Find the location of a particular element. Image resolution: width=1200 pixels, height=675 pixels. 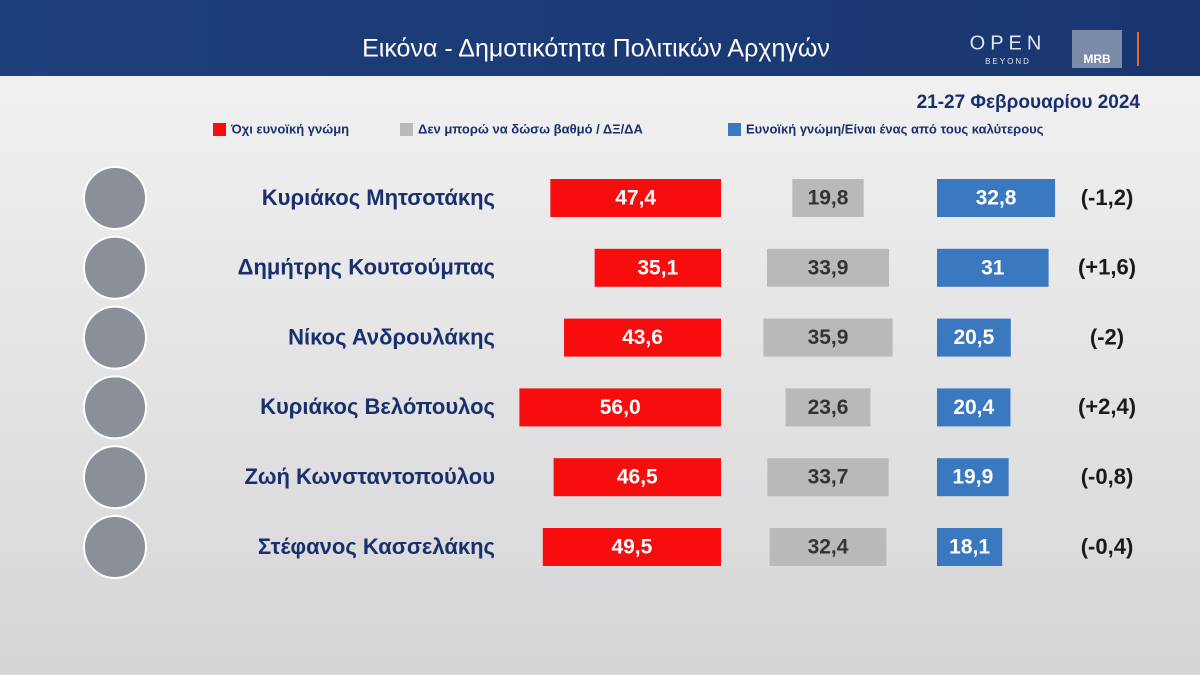

value-label: 18,1 is located at coordinates (969, 547).